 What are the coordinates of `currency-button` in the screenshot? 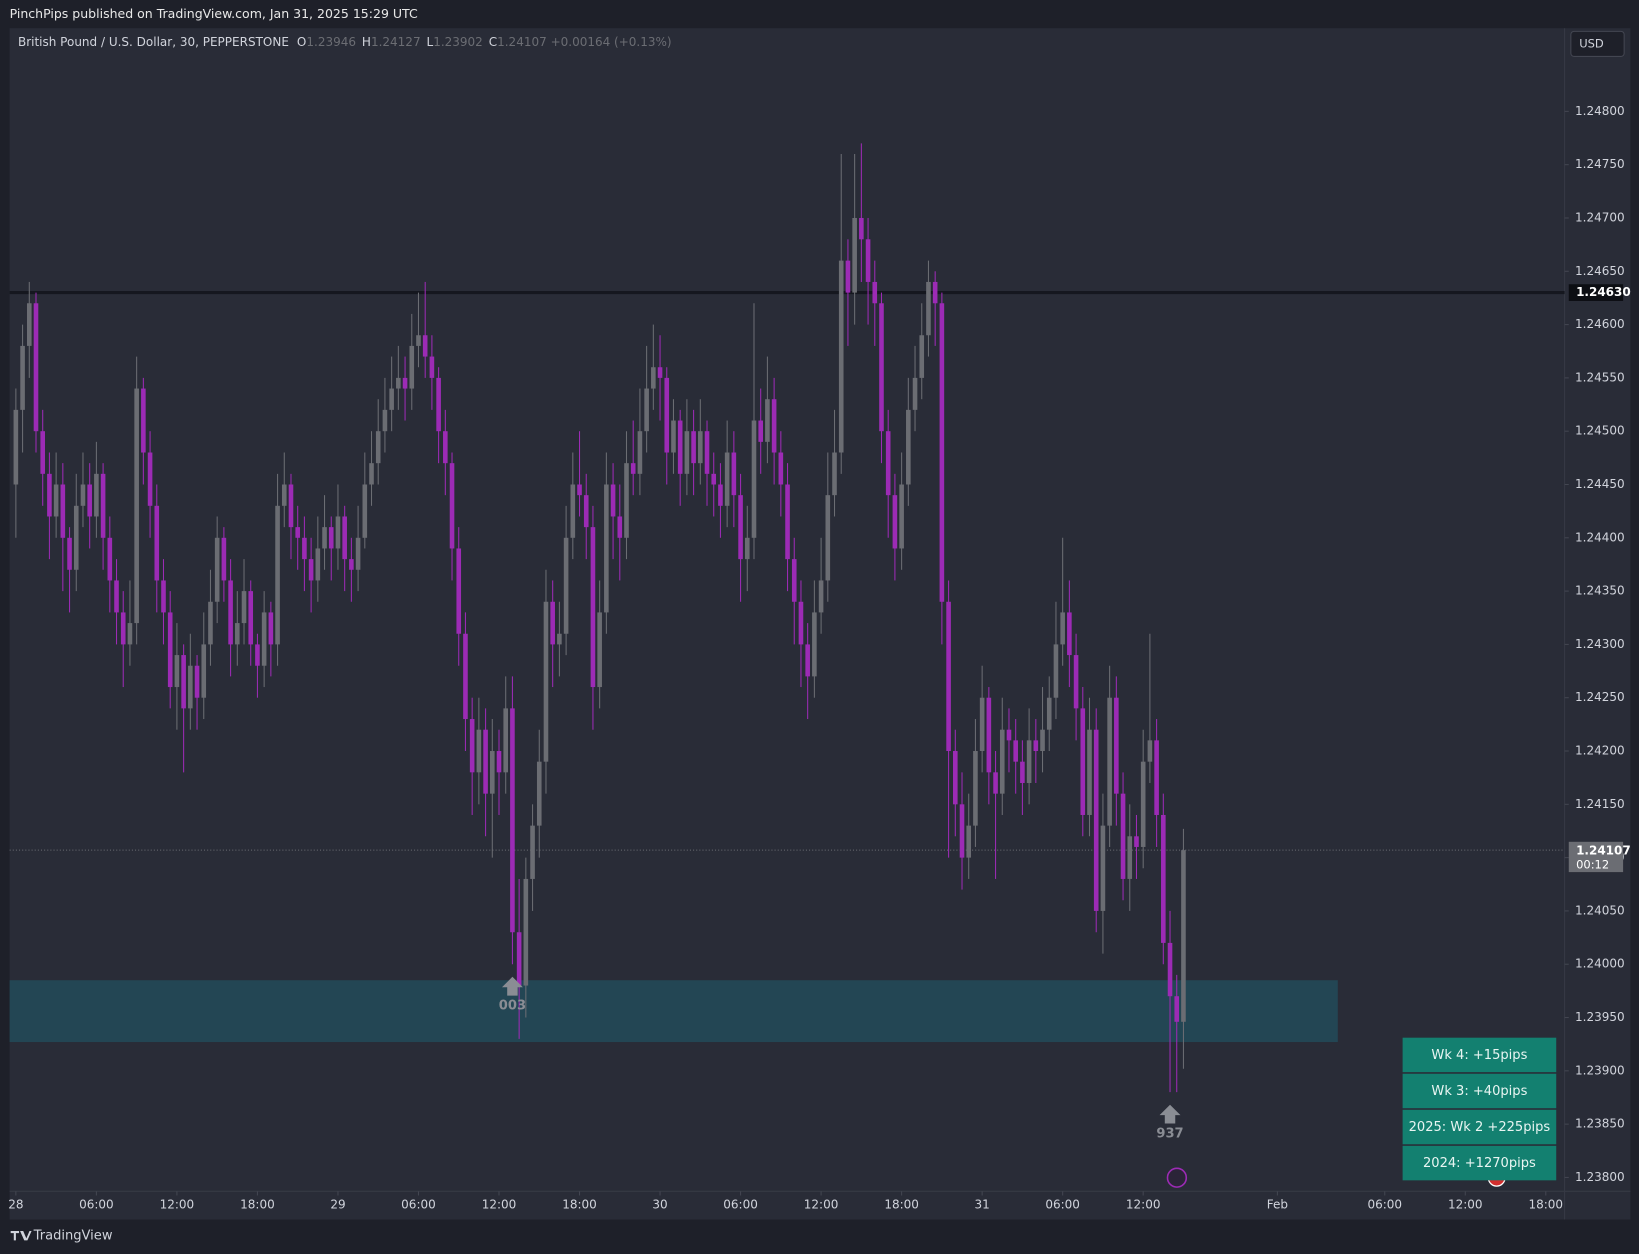 It's located at (1597, 43).